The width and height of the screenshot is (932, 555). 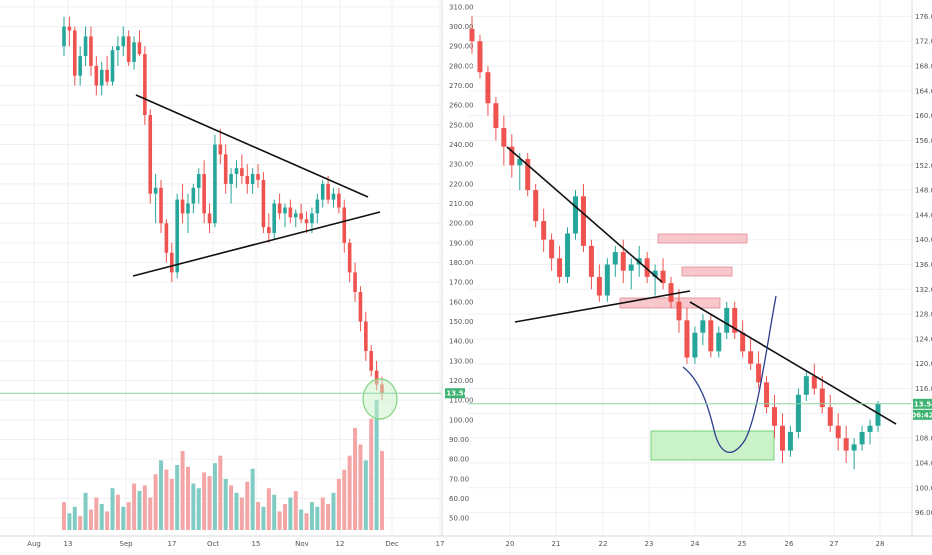 What do you see at coordinates (923, 315) in the screenshot?
I see `right-price-tick: 128.00` at bounding box center [923, 315].